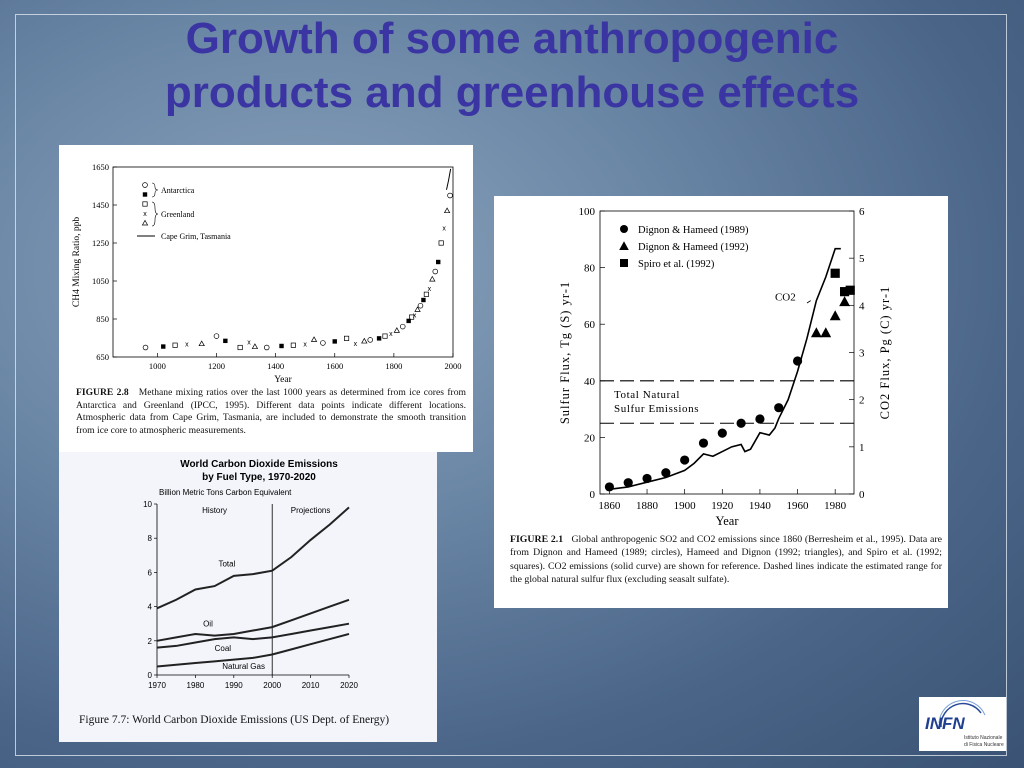  I want to click on slide-title-line-2: products and greenhouse effects, so click(512, 92).